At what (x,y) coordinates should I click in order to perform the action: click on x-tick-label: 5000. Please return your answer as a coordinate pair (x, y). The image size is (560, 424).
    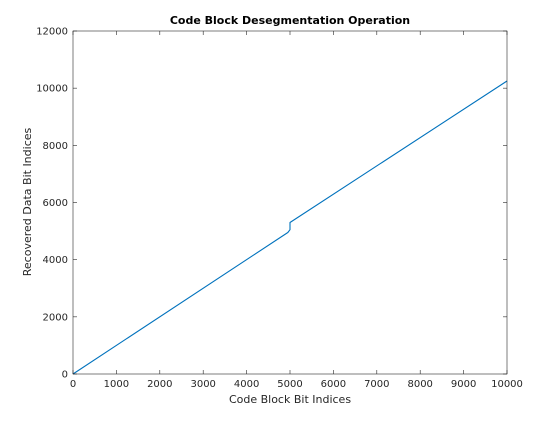
    Looking at the image, I should click on (289, 384).